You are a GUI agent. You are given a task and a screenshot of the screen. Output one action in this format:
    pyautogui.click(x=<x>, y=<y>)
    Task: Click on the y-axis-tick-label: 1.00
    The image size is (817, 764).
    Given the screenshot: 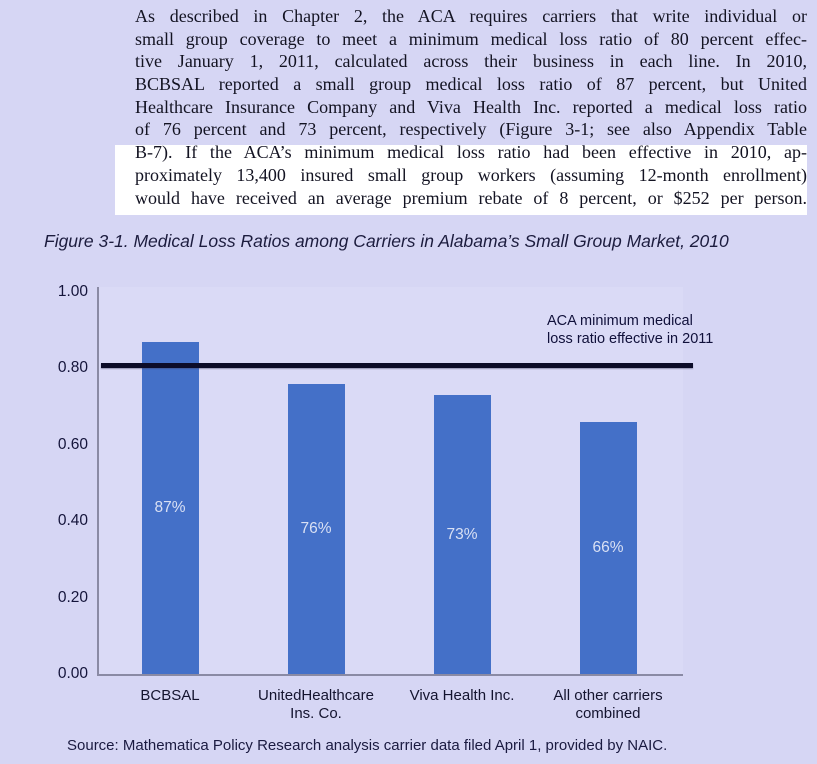 What is the action you would take?
    pyautogui.click(x=72, y=291)
    